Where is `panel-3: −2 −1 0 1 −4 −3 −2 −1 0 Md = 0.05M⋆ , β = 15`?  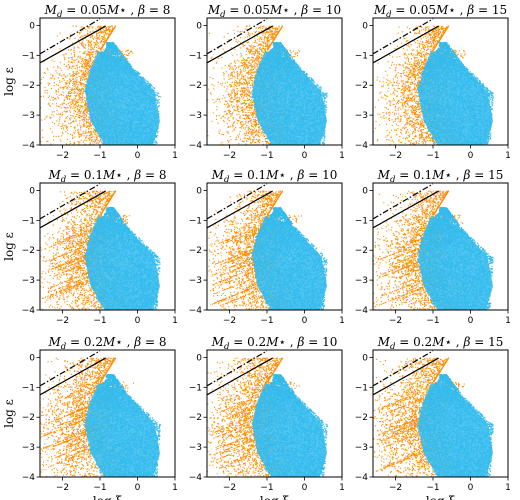 panel-3: −2 −1 0 1 −4 −3 −2 −1 0 Md = 0.05M⋆ , β = 15 is located at coordinates (433, 82).